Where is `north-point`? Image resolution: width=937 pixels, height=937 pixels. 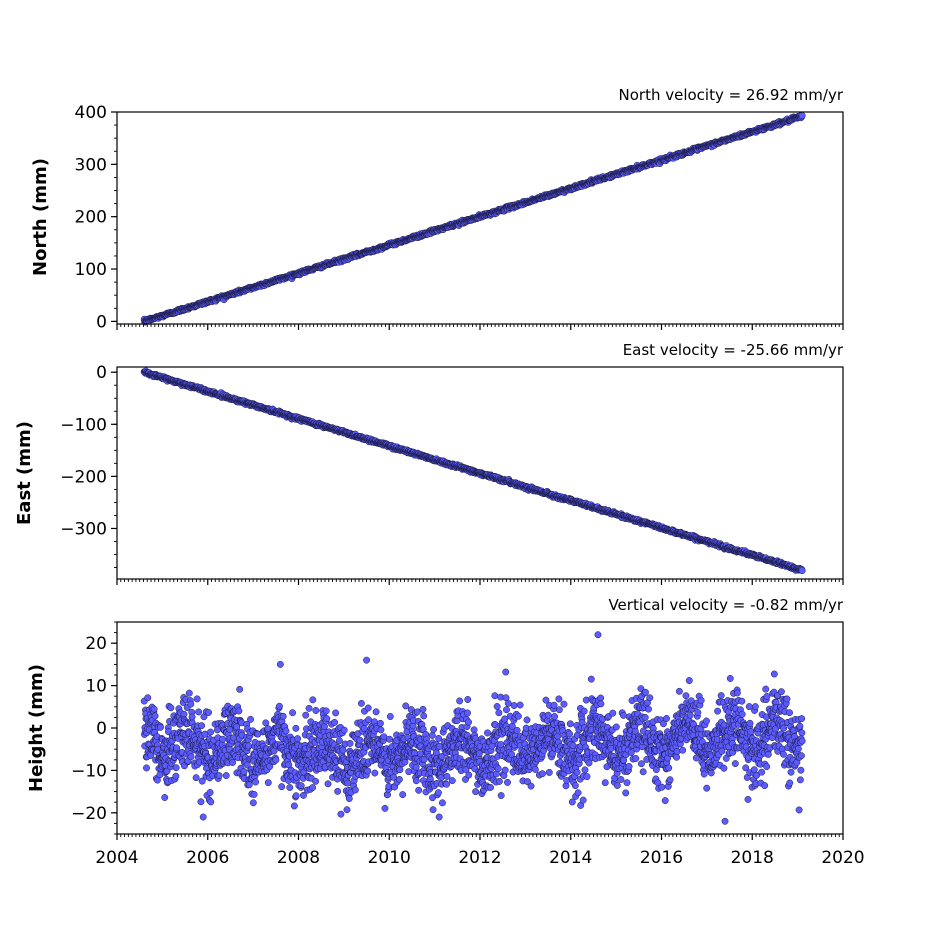
north-point is located at coordinates (802, 115).